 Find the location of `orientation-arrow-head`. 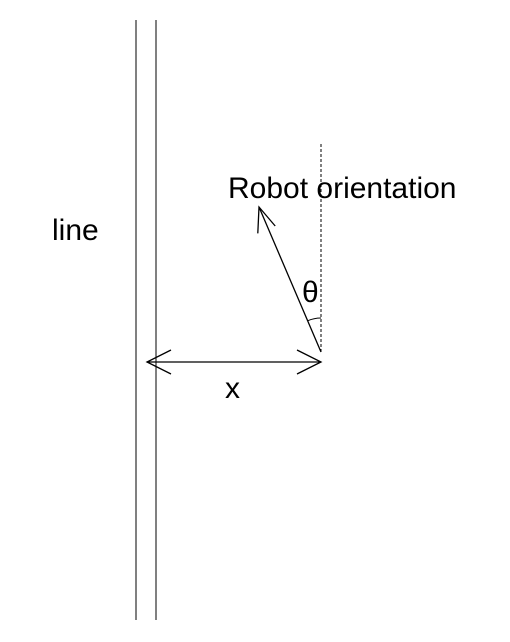

orientation-arrow-head is located at coordinates (266, 219).